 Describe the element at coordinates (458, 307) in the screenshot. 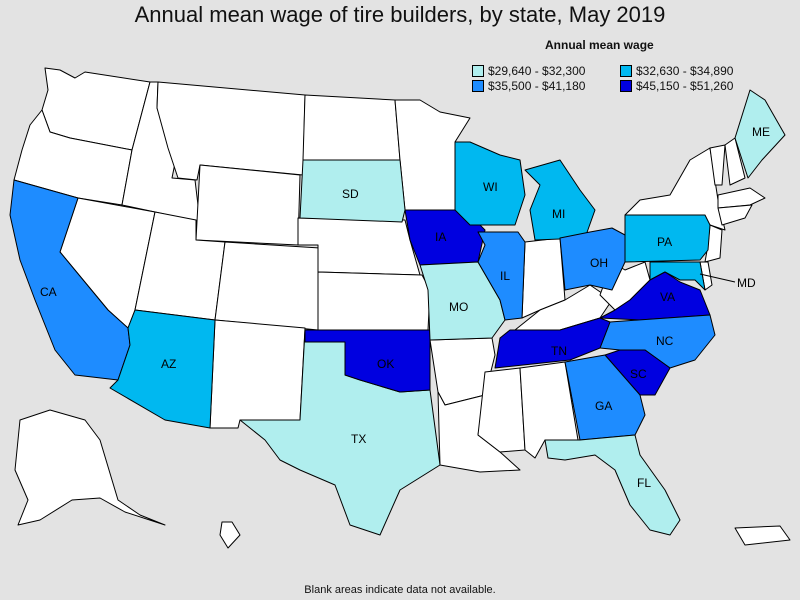

I see `label-mo: MO` at that location.